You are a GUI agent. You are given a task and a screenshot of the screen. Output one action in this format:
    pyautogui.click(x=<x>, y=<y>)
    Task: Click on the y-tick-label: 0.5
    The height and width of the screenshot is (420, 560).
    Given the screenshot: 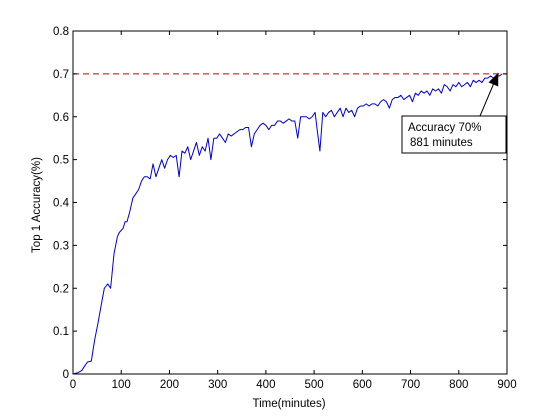 What is the action you would take?
    pyautogui.click(x=61, y=161)
    